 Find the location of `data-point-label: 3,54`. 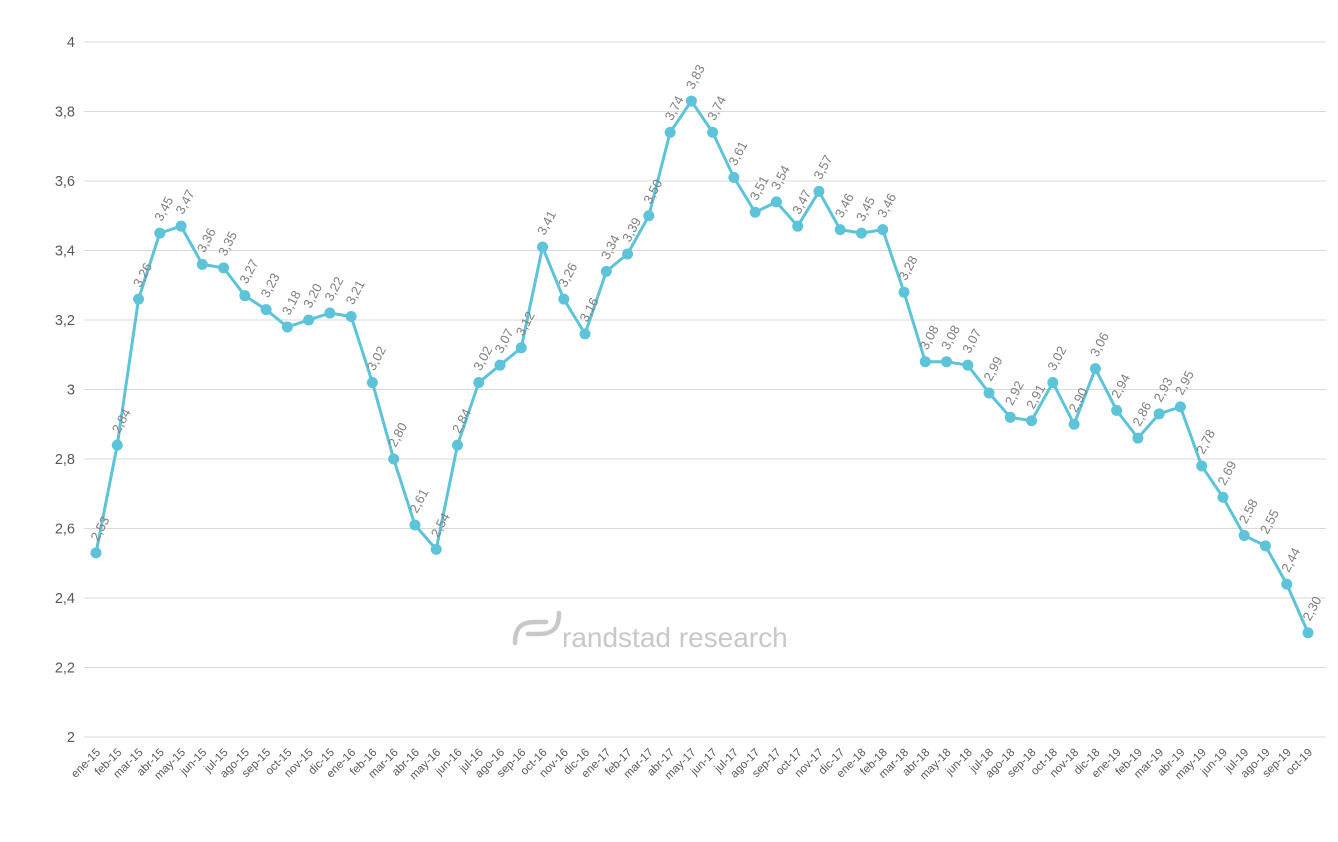

data-point-label: 3,54 is located at coordinates (780, 177).